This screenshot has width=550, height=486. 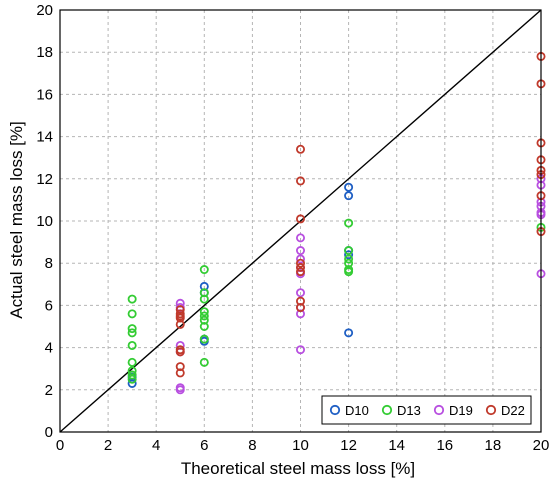 I want to click on x-tick-label: 18, so click(x=493, y=445).